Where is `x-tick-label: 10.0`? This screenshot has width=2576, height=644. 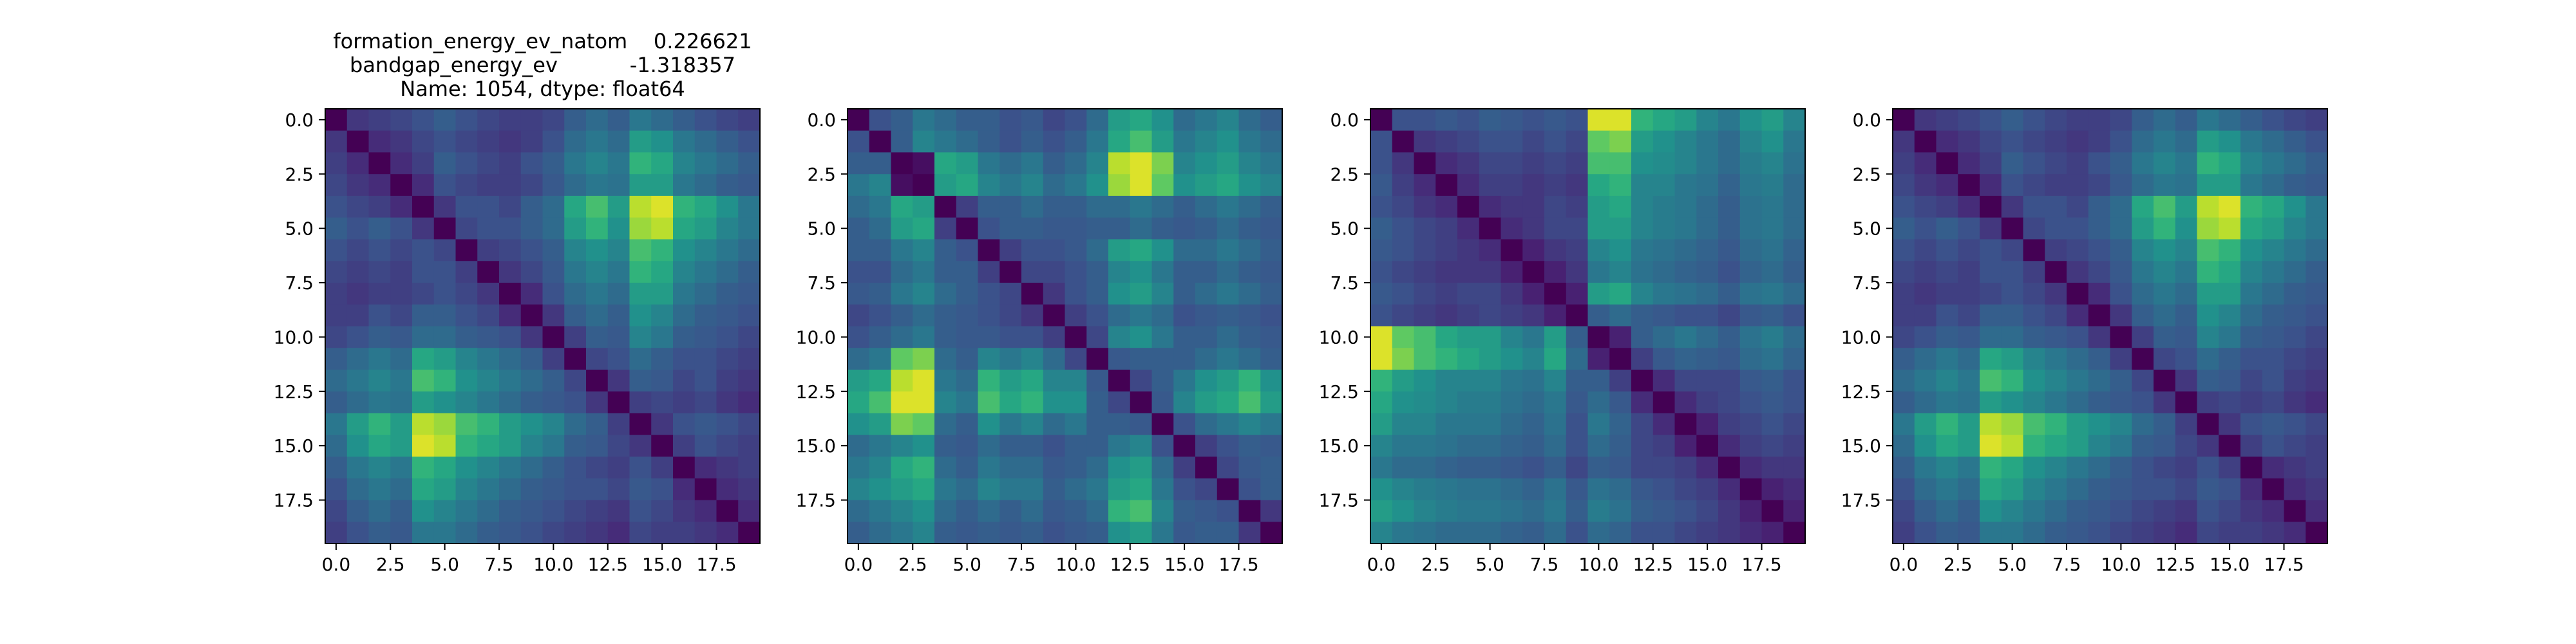
x-tick-label: 10.0 is located at coordinates (553, 564).